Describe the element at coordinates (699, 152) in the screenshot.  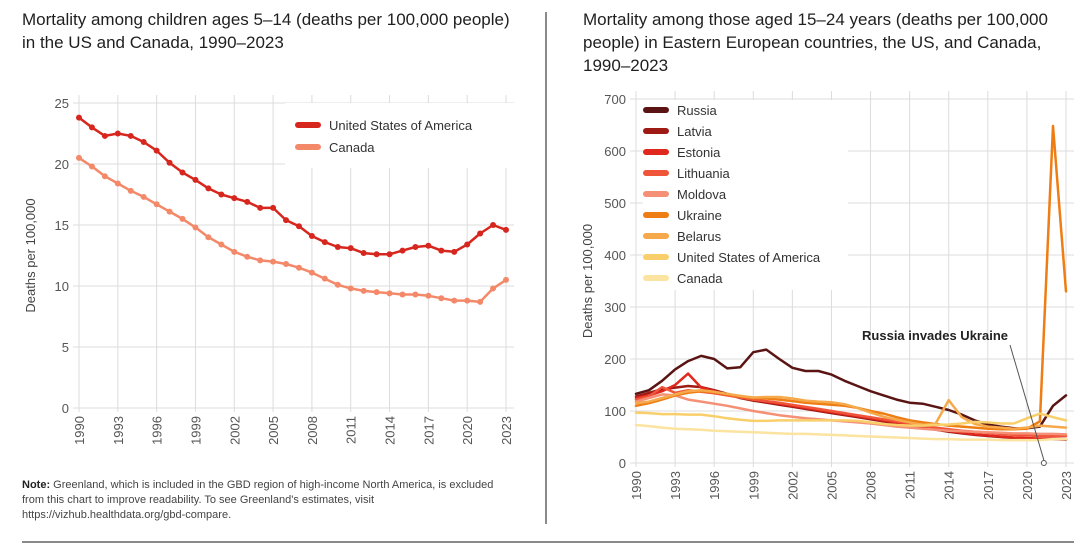
I see `legend-label: Estonia` at that location.